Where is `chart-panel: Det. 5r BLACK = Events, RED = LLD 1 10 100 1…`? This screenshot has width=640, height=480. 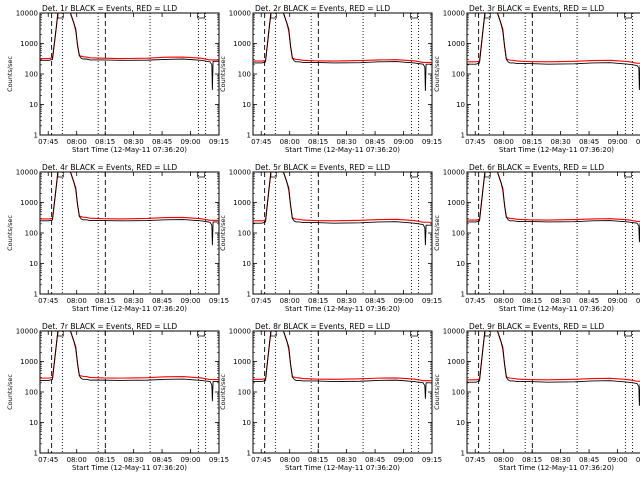
chart-panel: Det. 5r BLACK = Events, RED = LLD 1 10 100 1… is located at coordinates (330, 238).